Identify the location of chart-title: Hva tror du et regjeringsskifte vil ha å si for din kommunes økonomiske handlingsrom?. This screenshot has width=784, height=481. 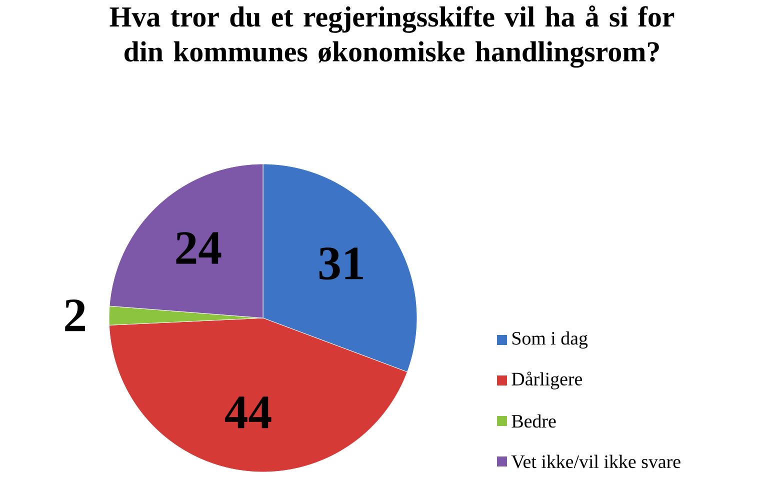
(392, 37).